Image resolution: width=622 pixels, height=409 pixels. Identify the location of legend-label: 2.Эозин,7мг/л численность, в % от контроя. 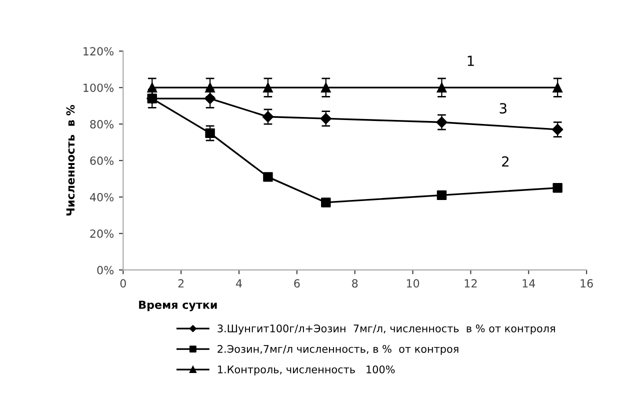
(338, 349).